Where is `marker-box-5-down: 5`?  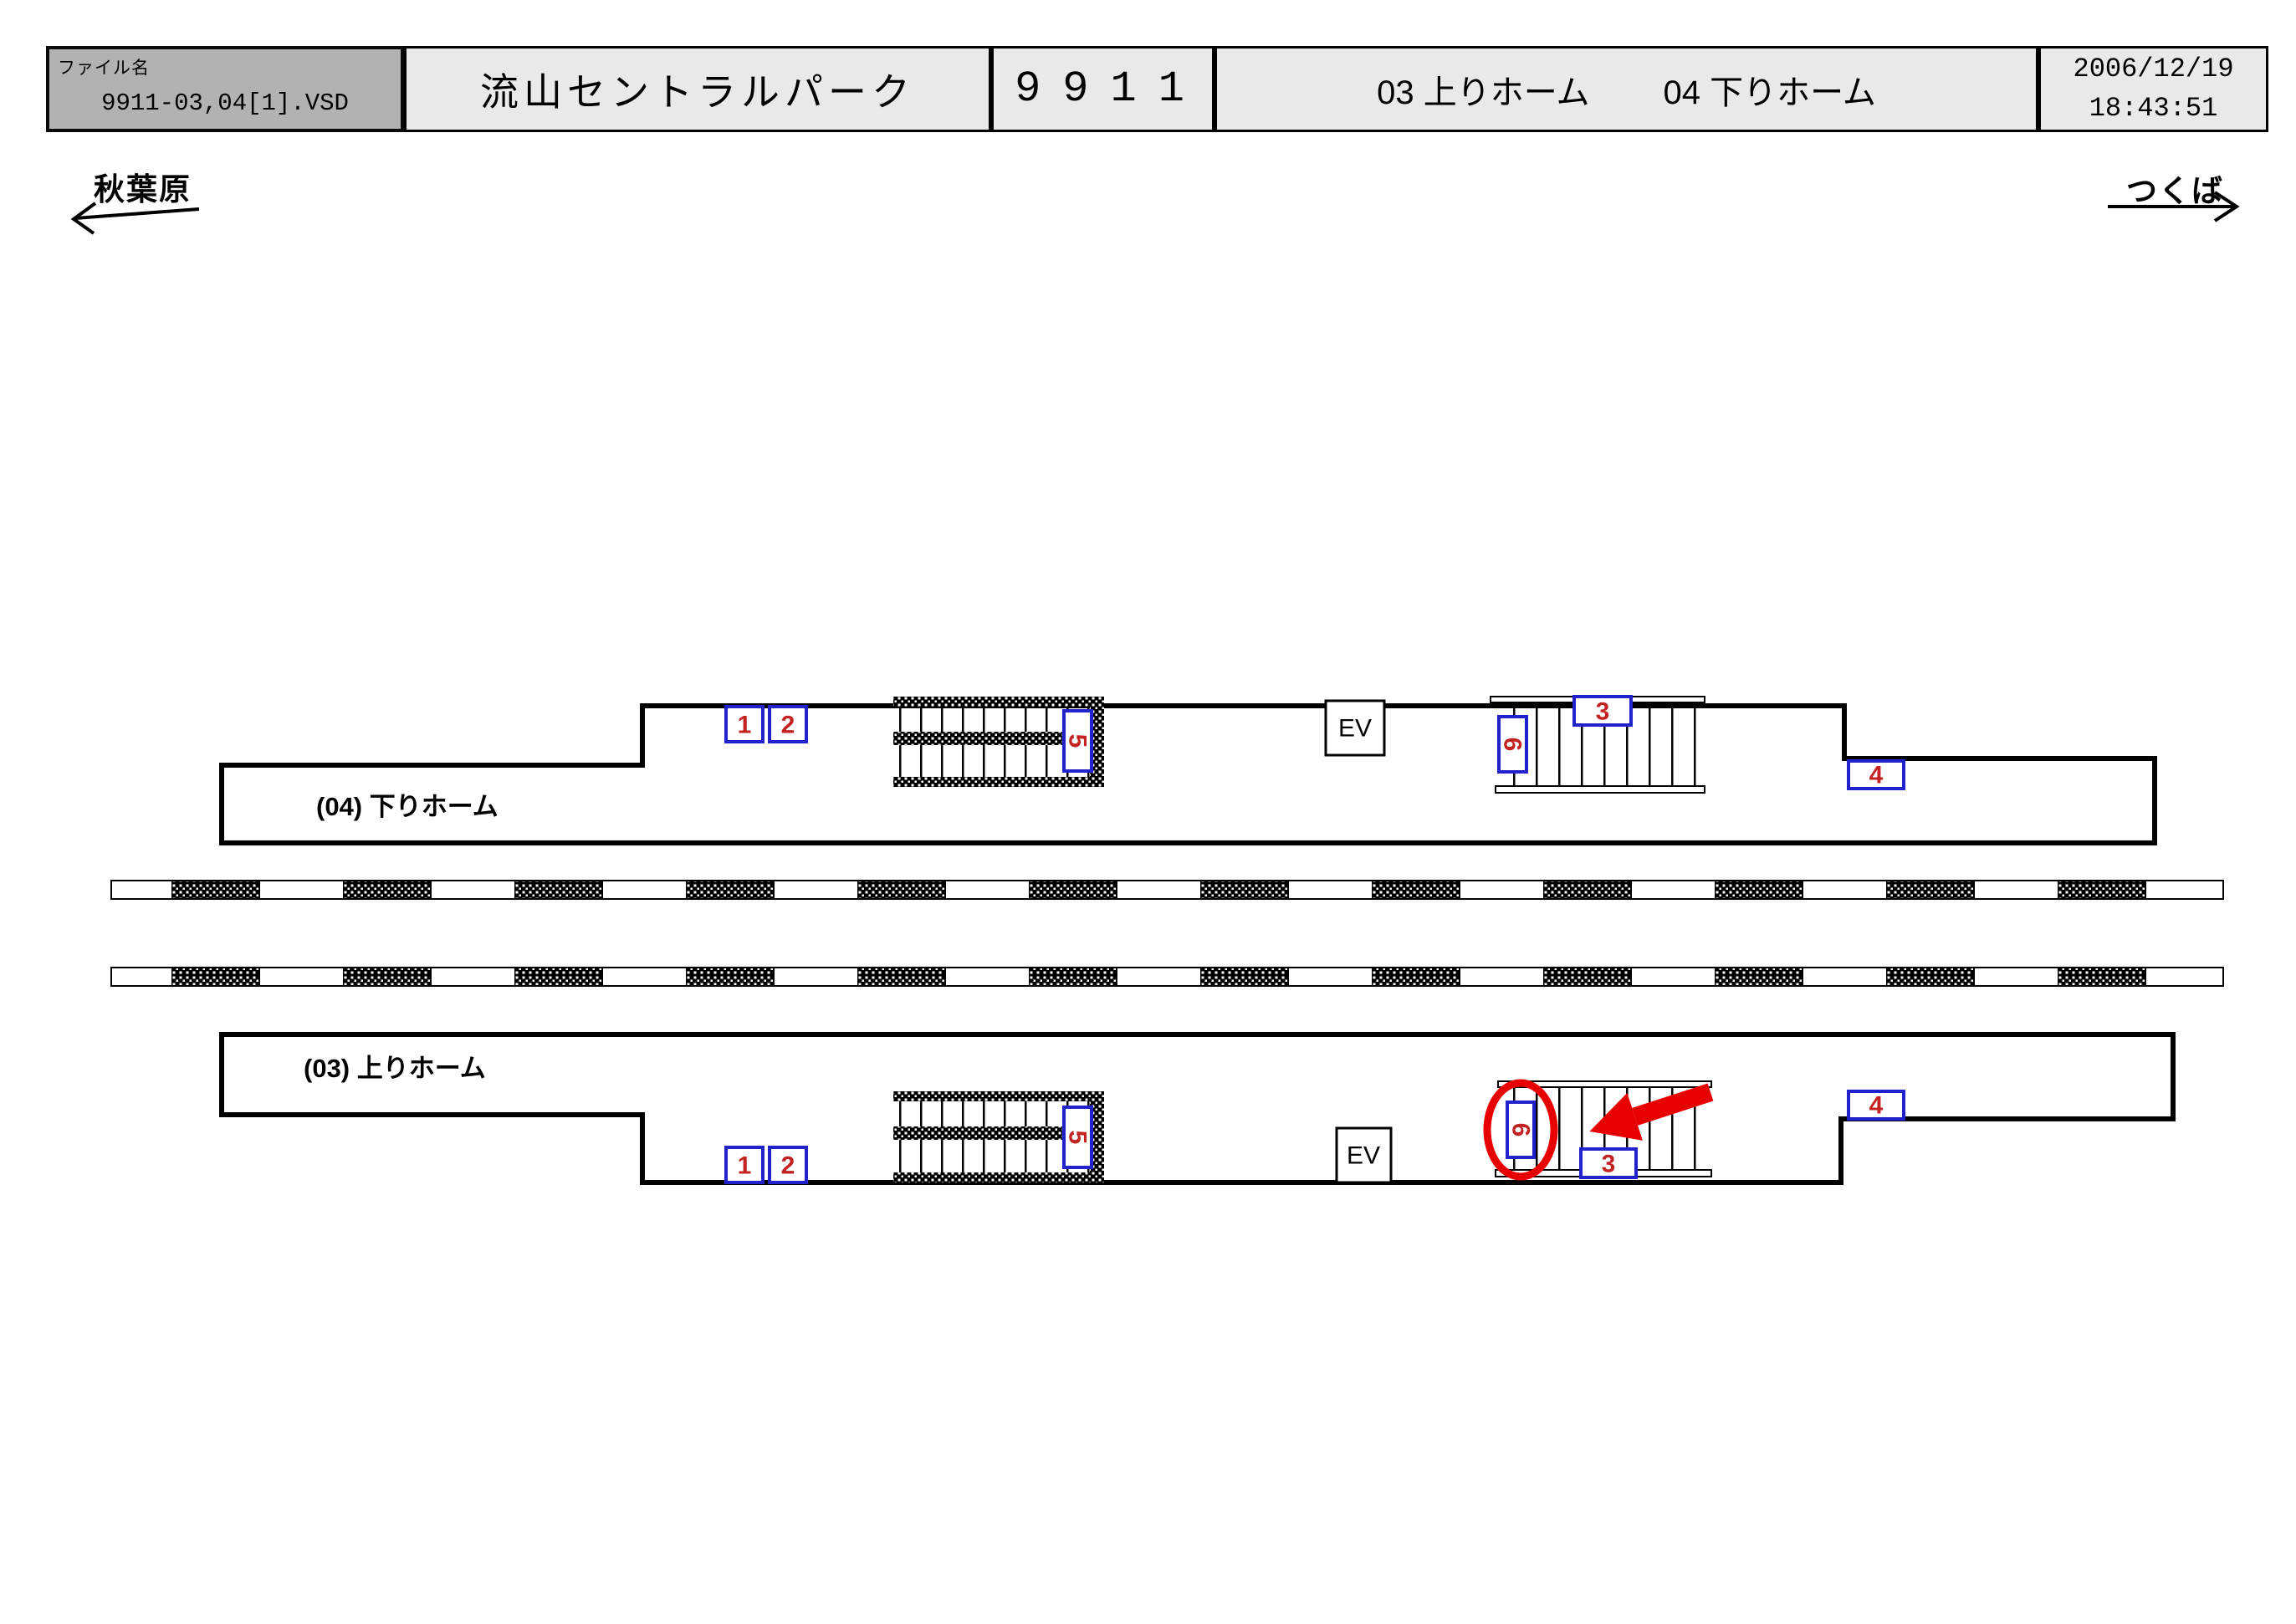 marker-box-5-down: 5 is located at coordinates (1077, 741).